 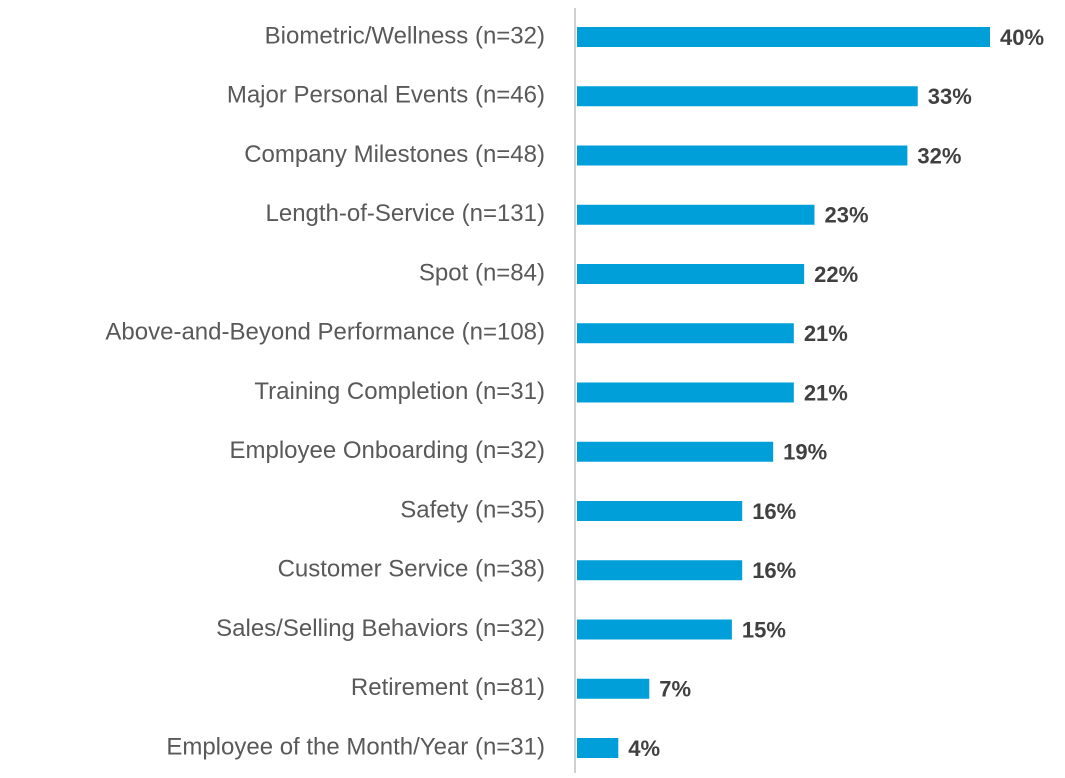 What do you see at coordinates (405, 35) in the screenshot?
I see `category-label: Biometric/Wellness (n=32)` at bounding box center [405, 35].